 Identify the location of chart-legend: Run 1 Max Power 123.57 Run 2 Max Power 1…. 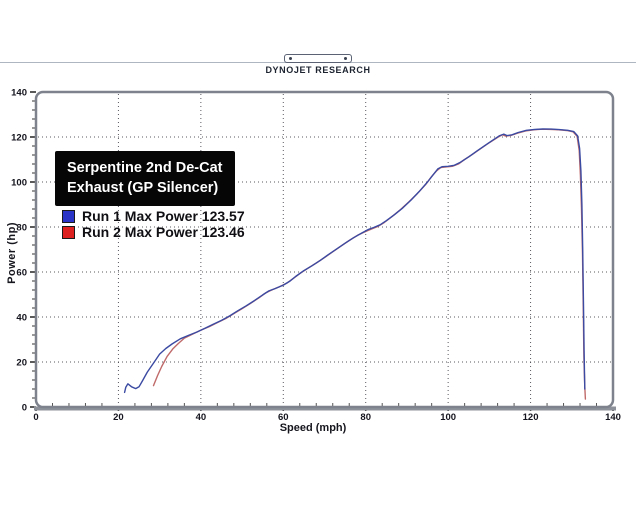
(153, 224).